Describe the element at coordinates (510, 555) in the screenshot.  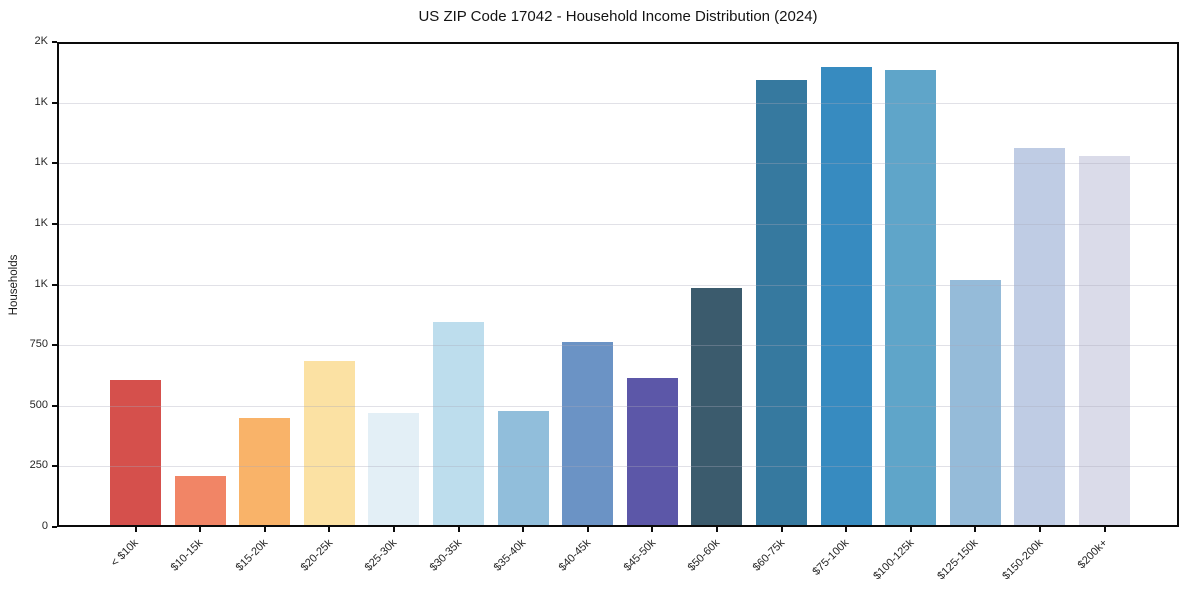
I see `x-tick-label: $35-40k` at that location.